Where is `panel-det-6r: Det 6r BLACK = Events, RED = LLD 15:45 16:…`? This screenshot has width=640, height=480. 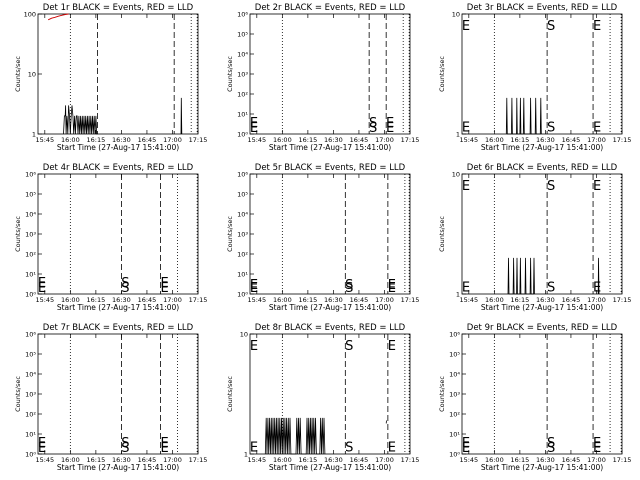 panel-det-6r: Det 6r BLACK = Events, RED = LLD 15:45 16:… is located at coordinates (534, 237).